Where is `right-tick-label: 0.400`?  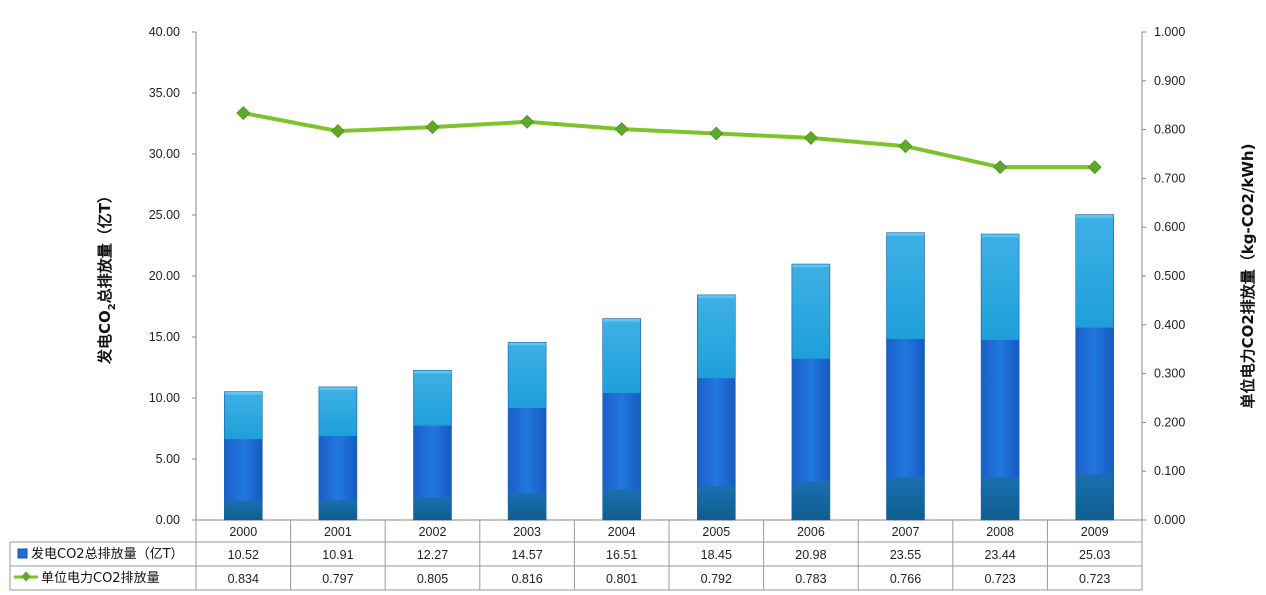 right-tick-label: 0.400 is located at coordinates (1169, 325).